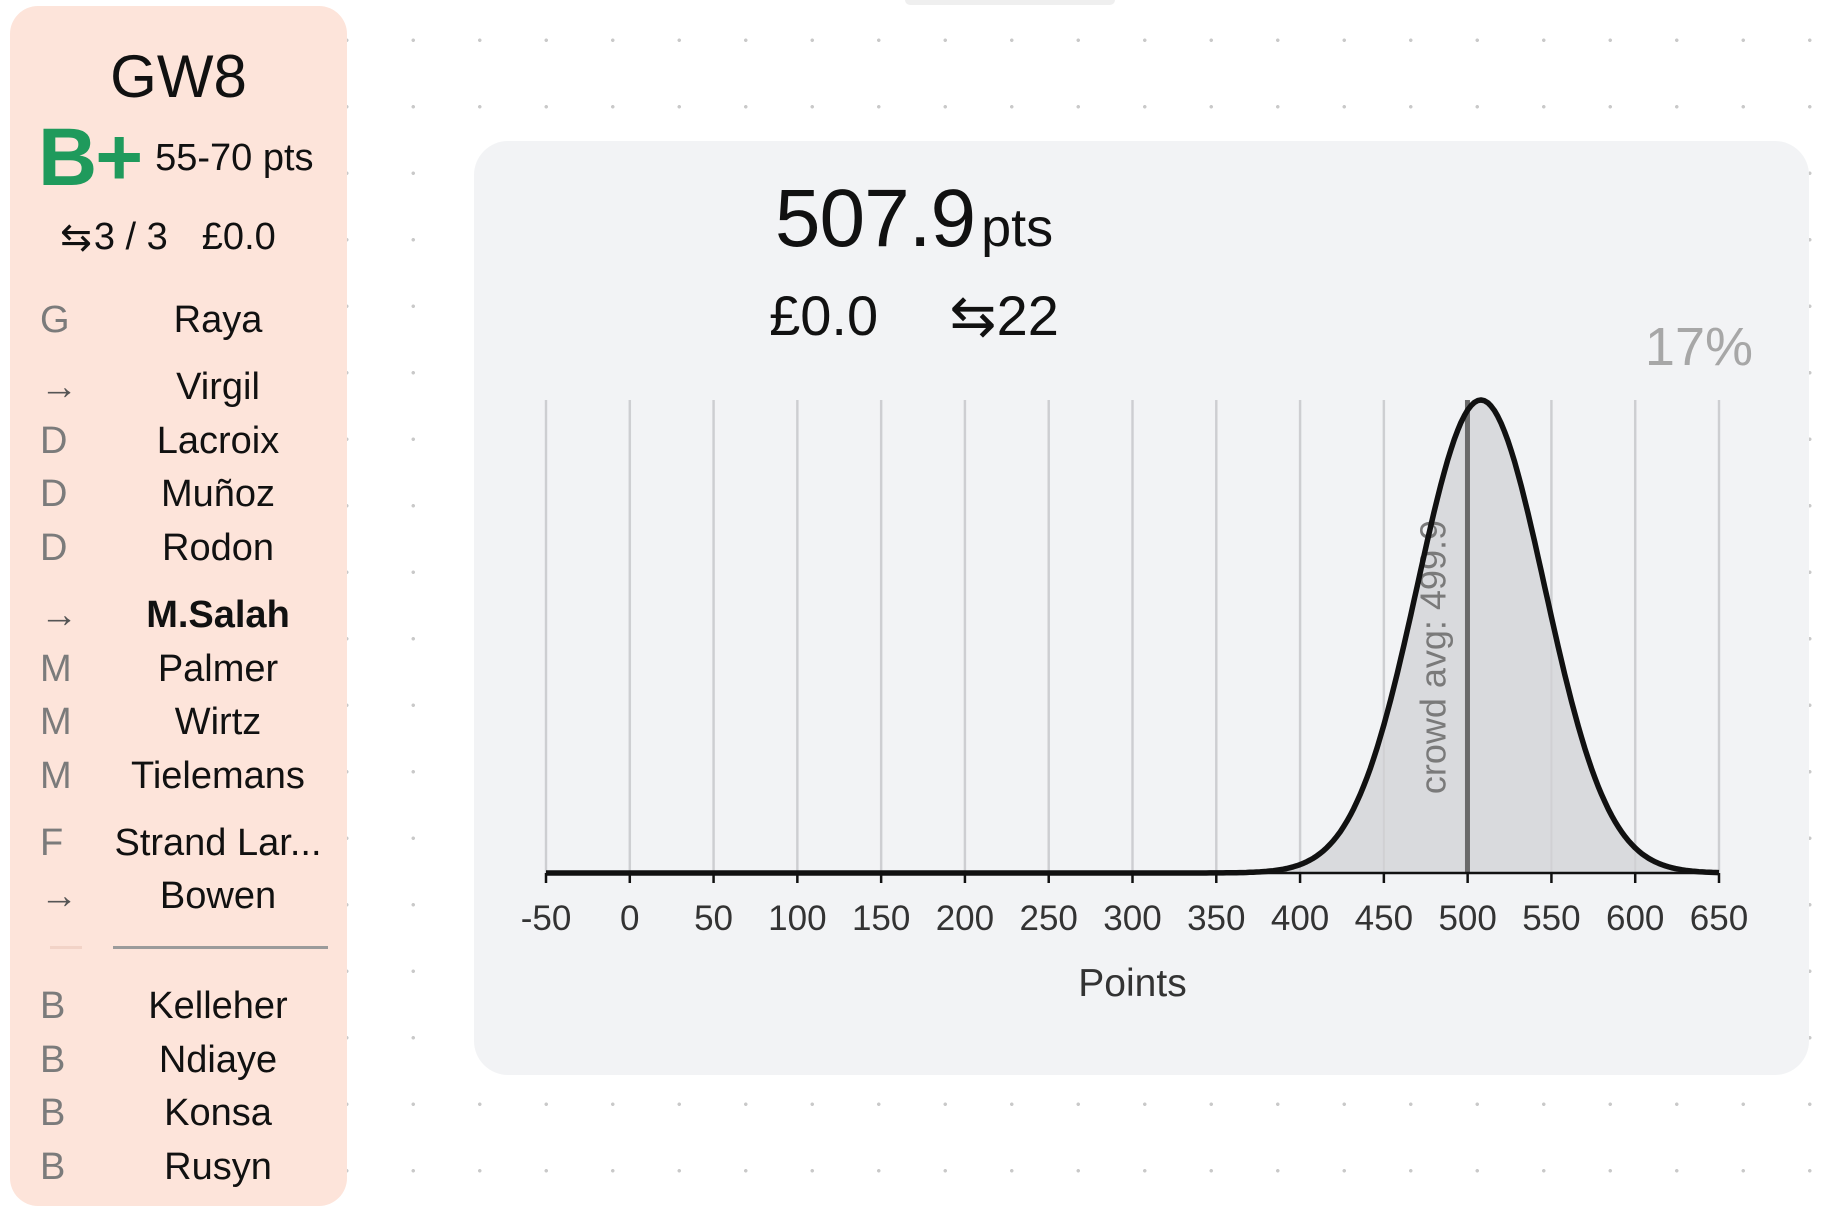  I want to click on player-name: Palmer, so click(218, 669).